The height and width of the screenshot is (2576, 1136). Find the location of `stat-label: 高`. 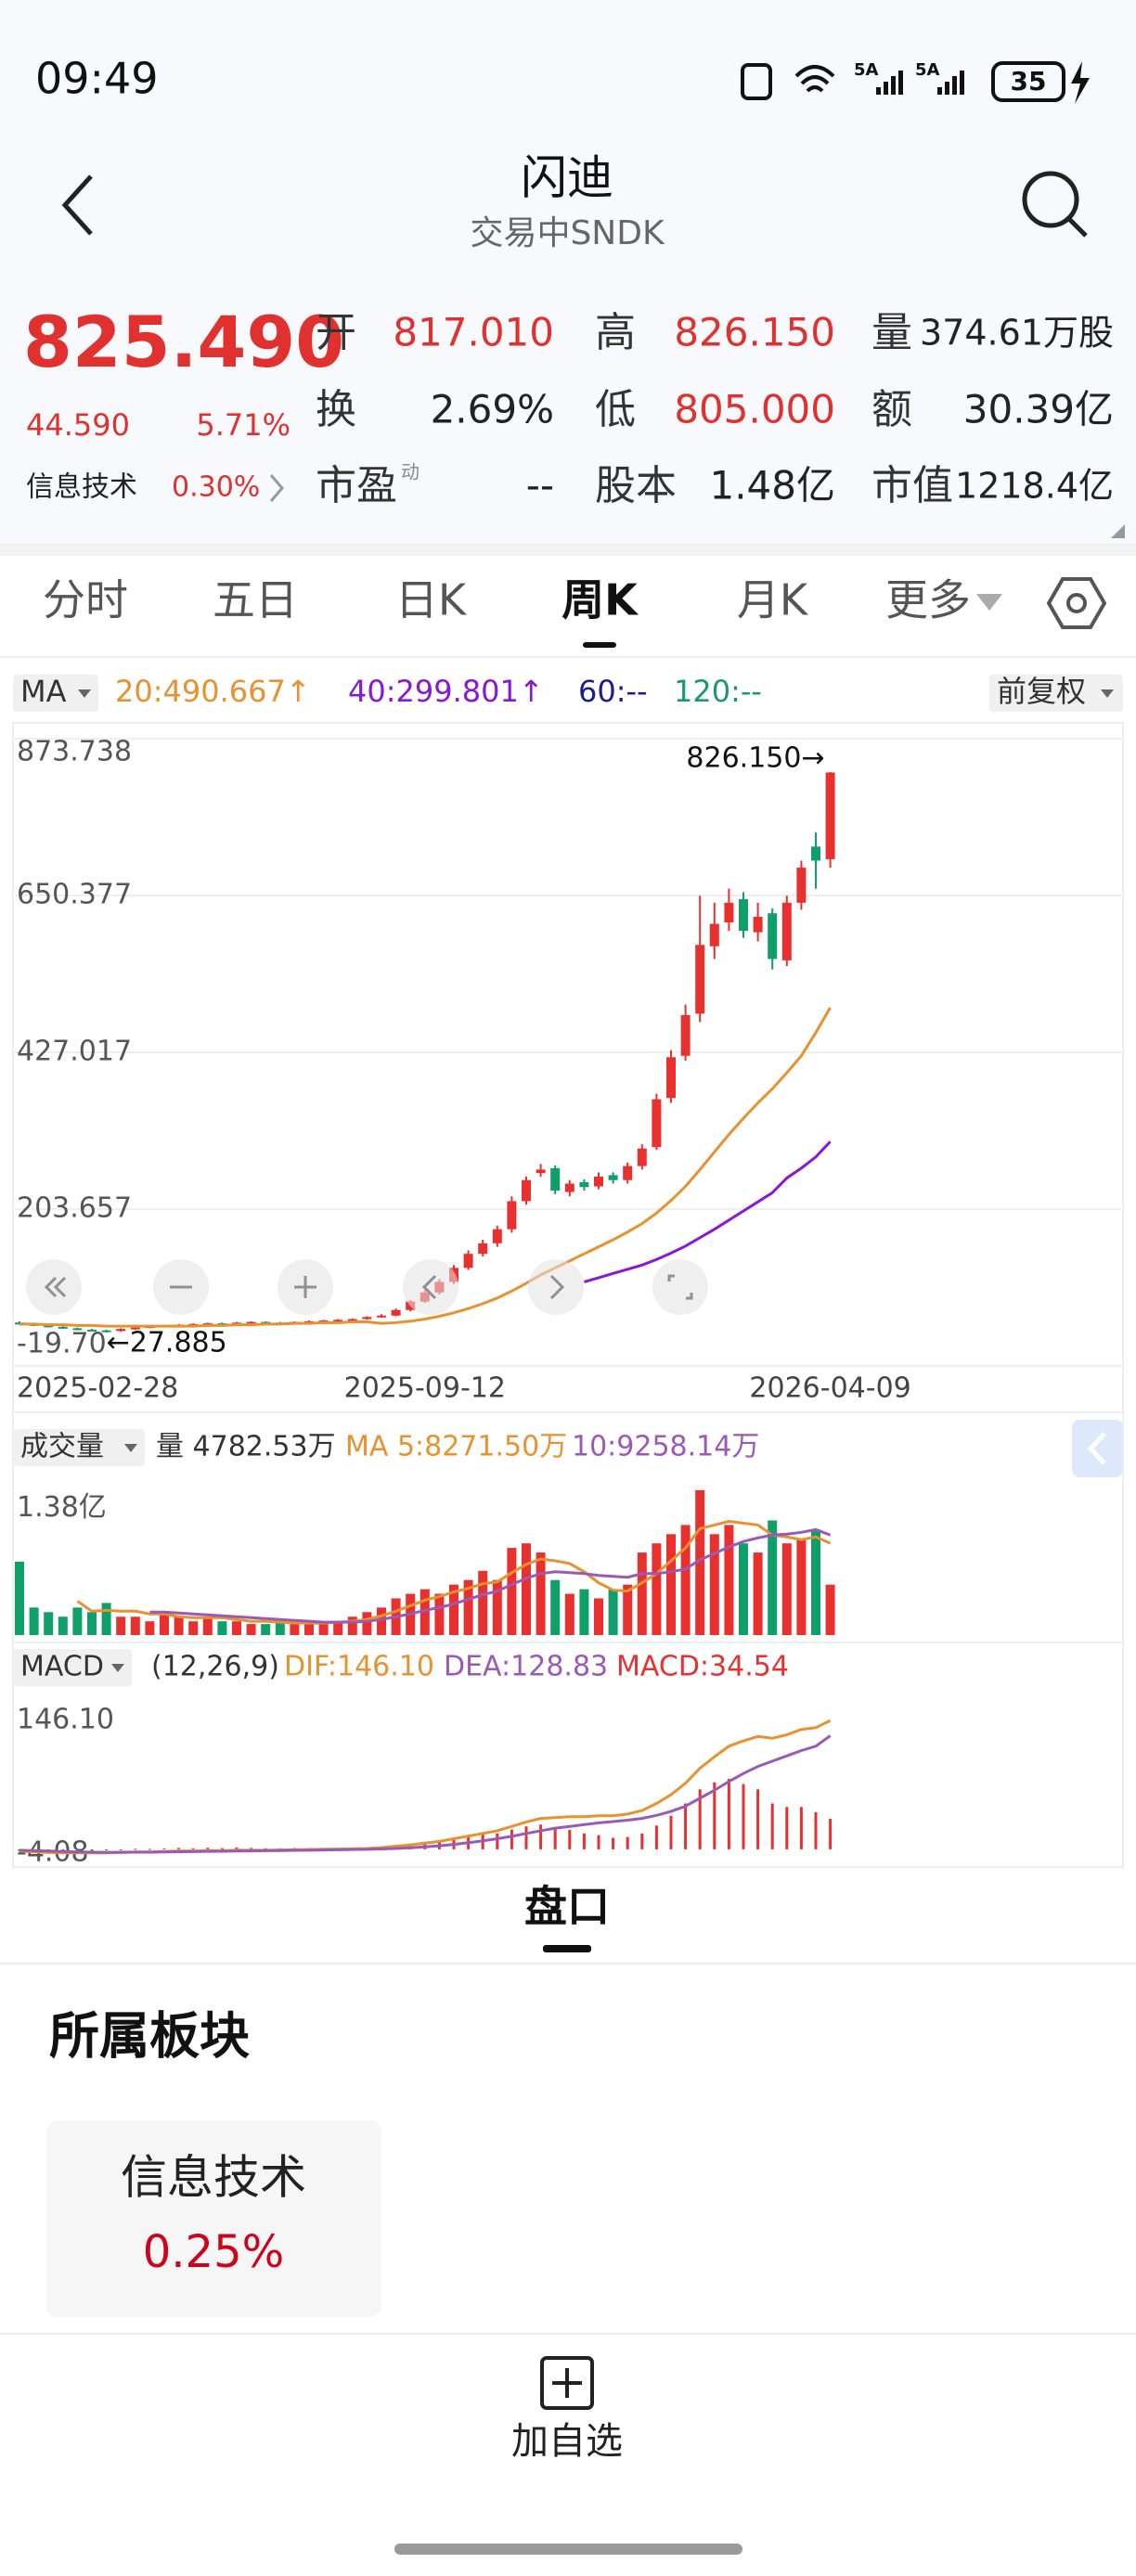

stat-label: 高 is located at coordinates (615, 332).